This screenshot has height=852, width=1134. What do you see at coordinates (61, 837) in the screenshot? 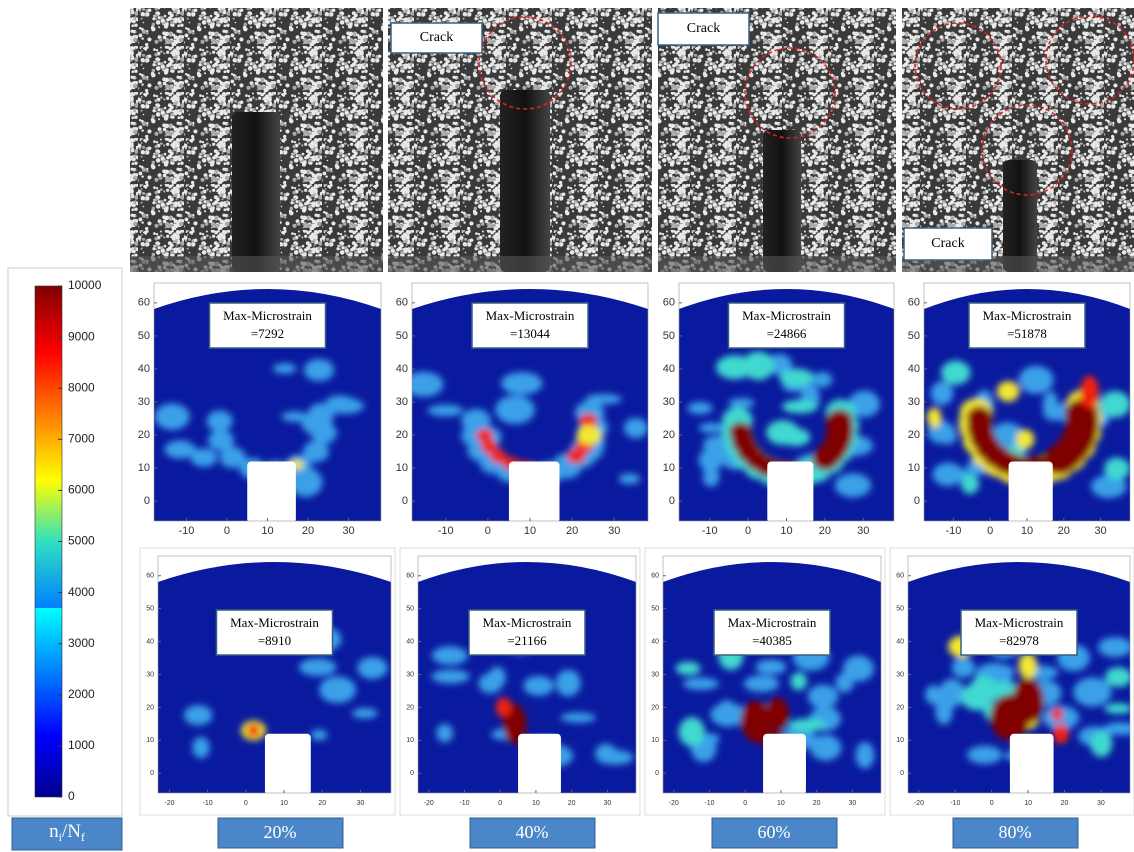
I see `ratio-part: i` at bounding box center [61, 837].